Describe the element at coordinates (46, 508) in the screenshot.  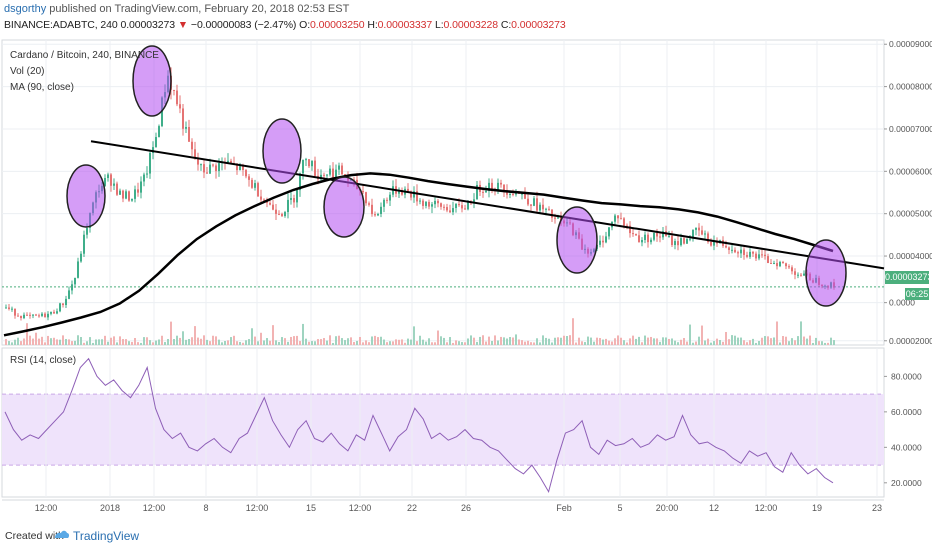
I see `time-tick-label-0: 12:00` at that location.